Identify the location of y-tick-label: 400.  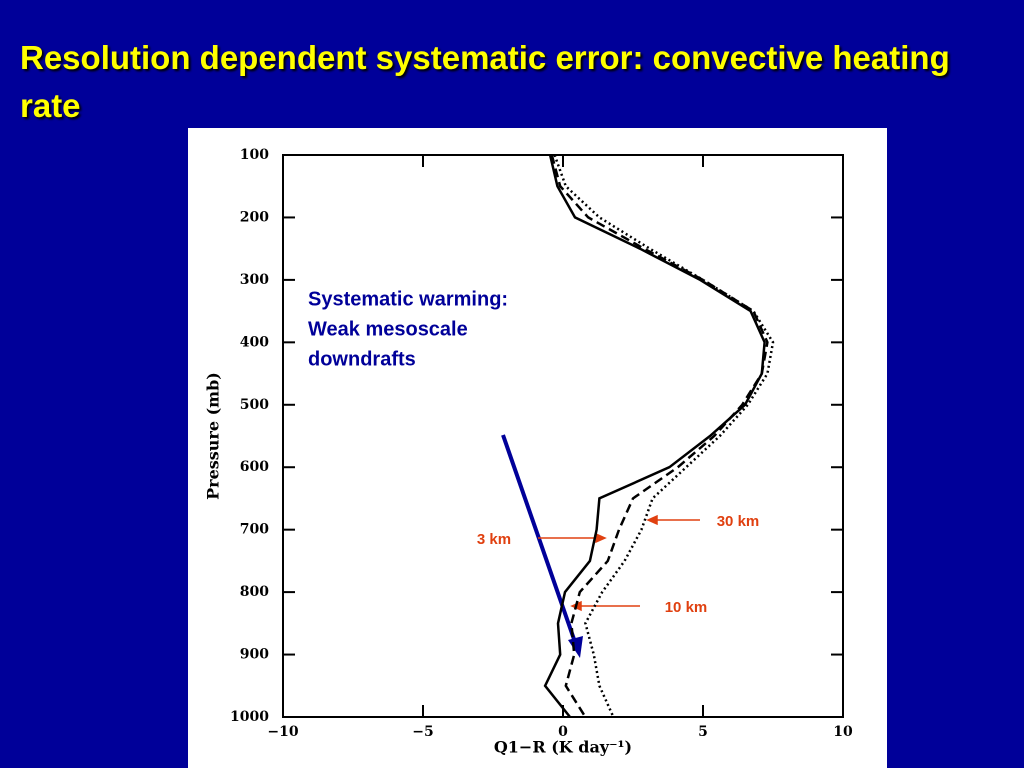
(254, 342).